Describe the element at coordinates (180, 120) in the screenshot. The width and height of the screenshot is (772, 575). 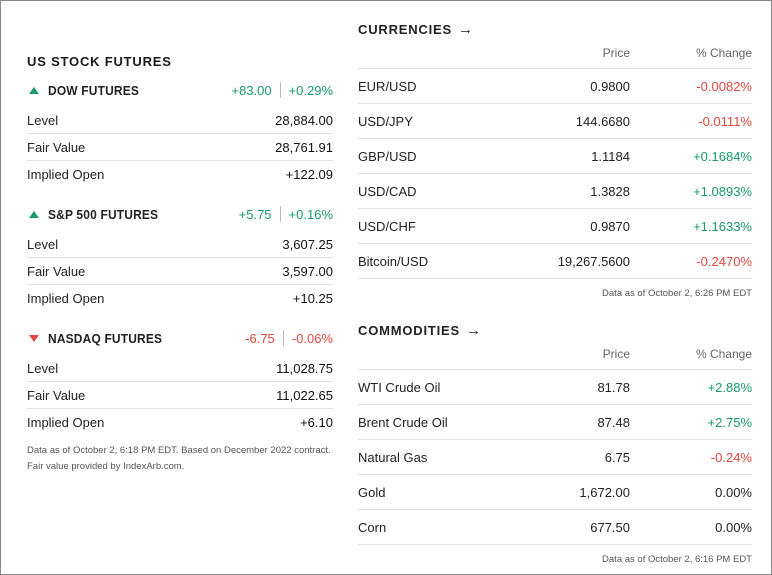
I see `futures-row: Level 28,884.00` at that location.